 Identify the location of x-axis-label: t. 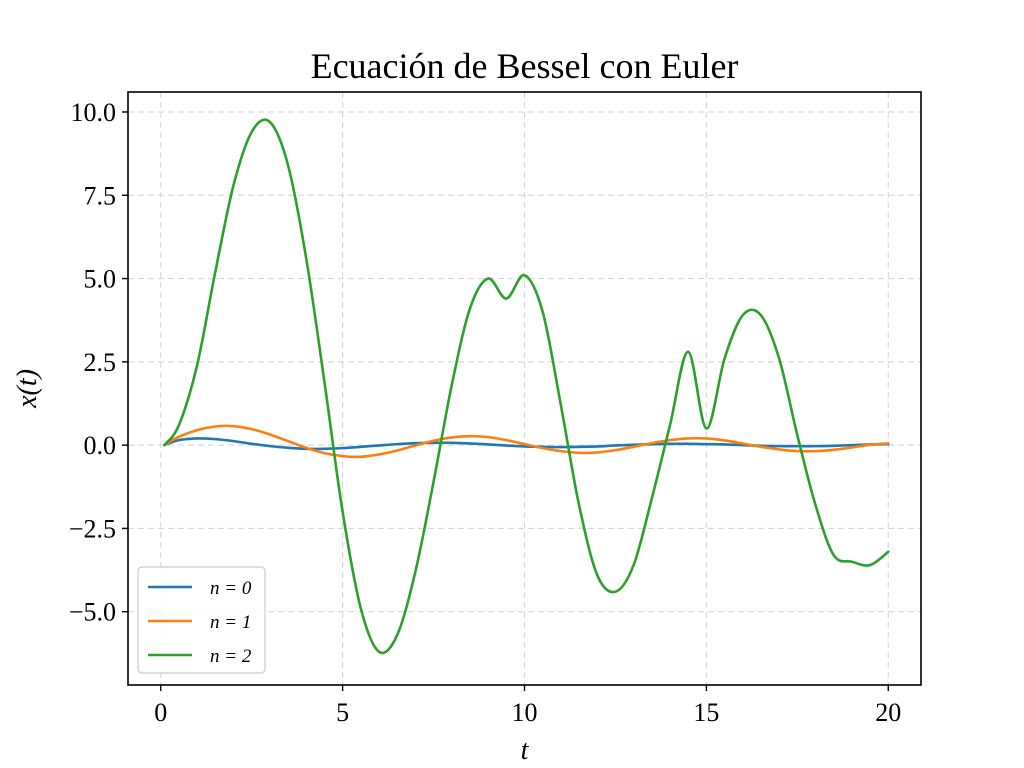
(525, 750).